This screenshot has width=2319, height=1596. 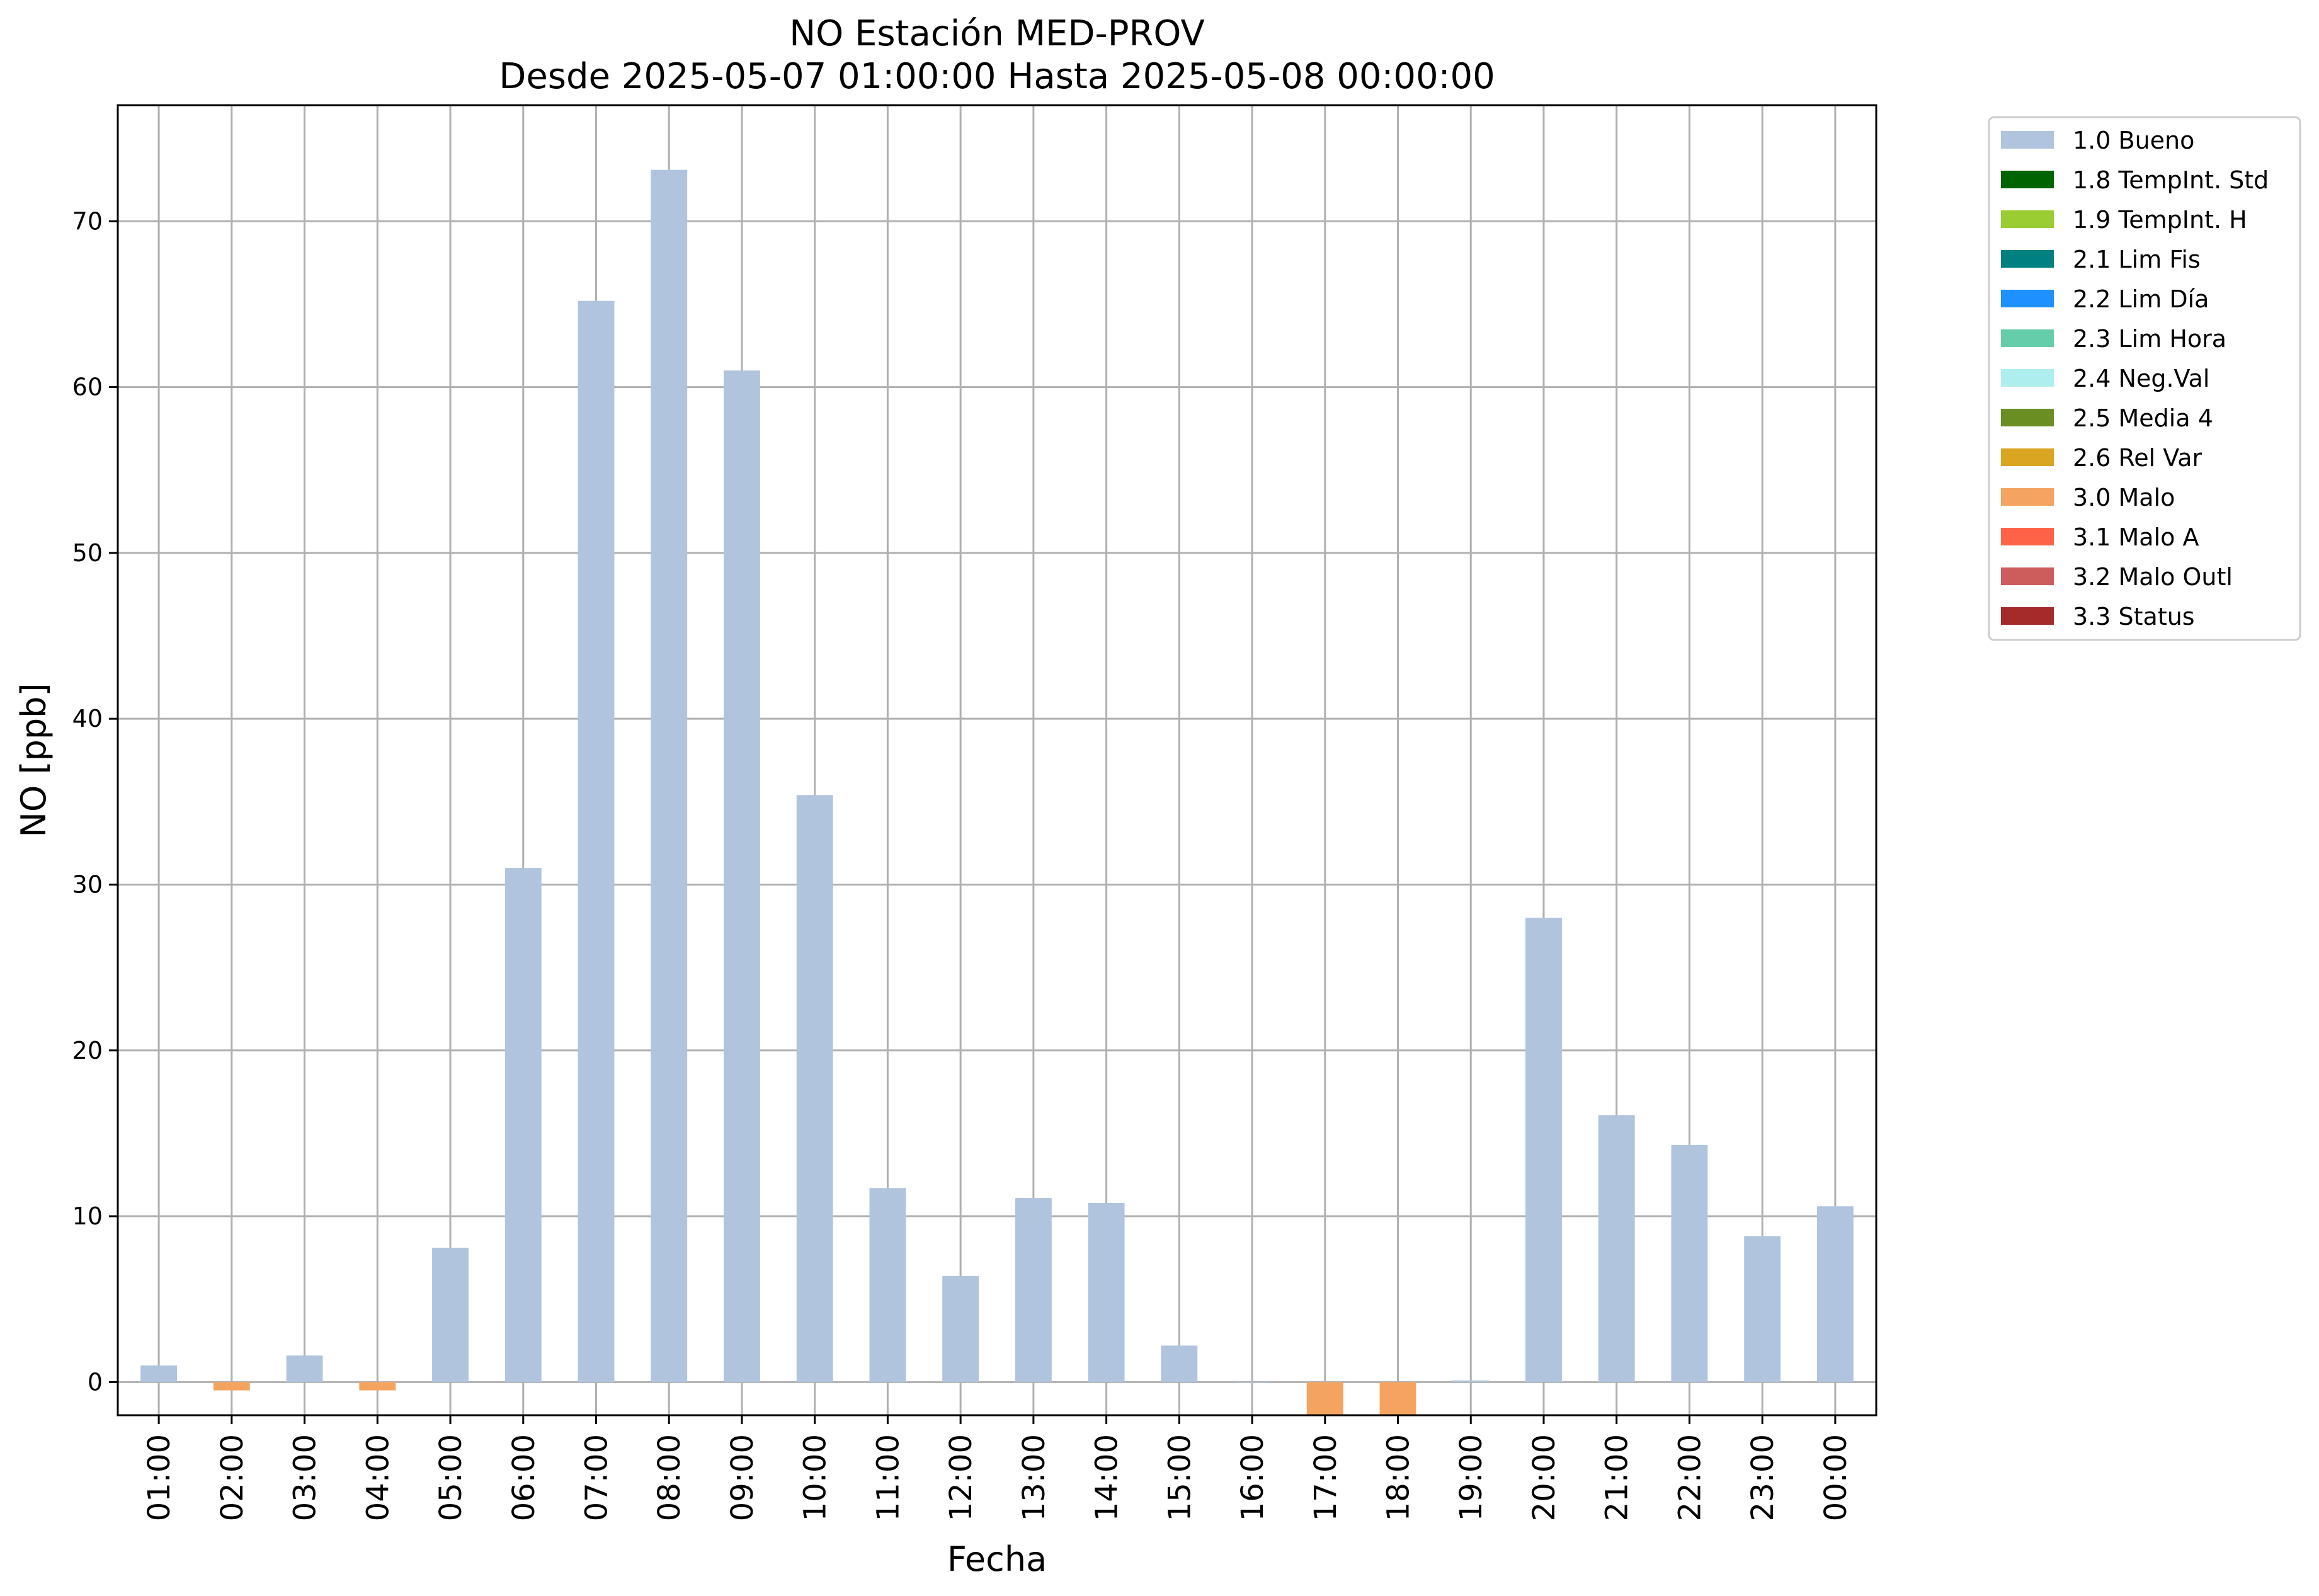 I want to click on x-tick-label: 16:00, so click(x=1252, y=1477).